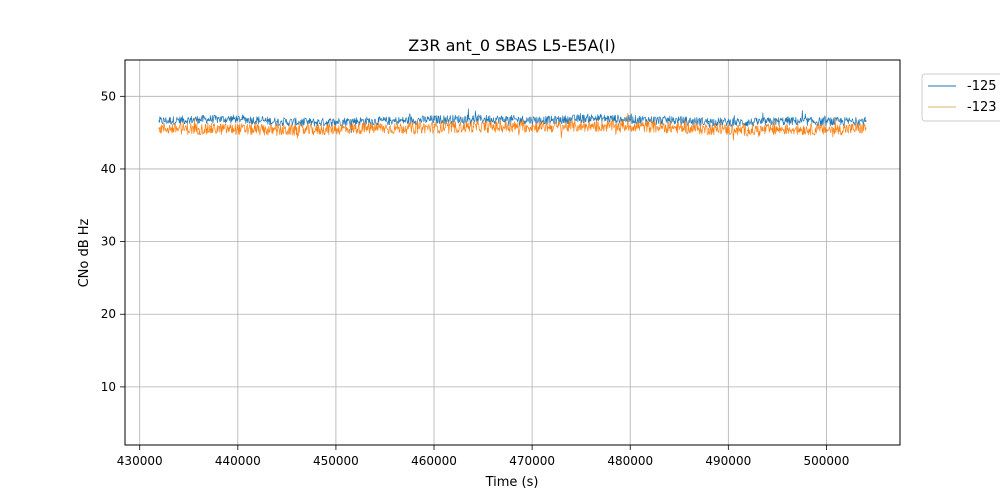 The image size is (1000, 500). Describe the element at coordinates (108, 96) in the screenshot. I see `y-tick-label: 50` at that location.